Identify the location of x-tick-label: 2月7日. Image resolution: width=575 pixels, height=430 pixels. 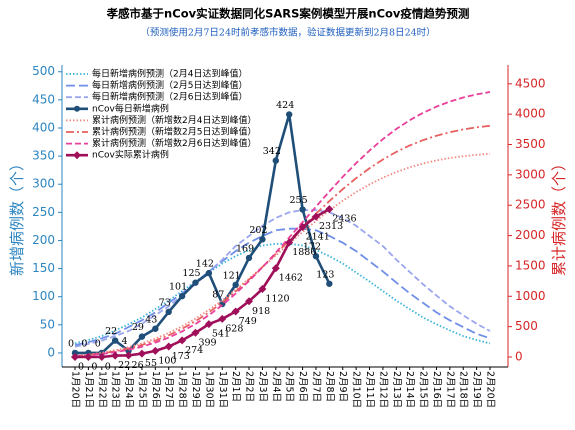
(315, 386).